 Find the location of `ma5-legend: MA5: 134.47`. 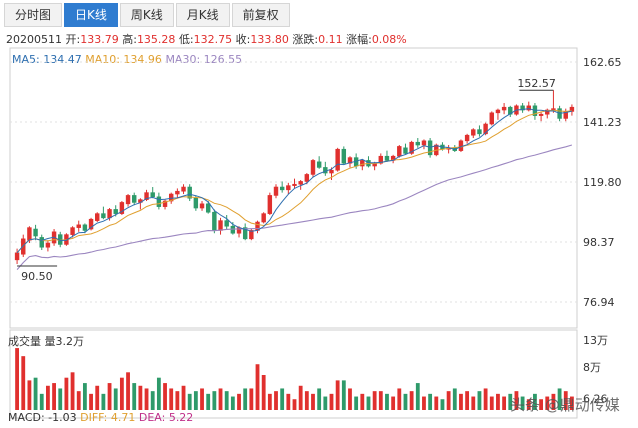

ma5-legend: MA5: 134.47 is located at coordinates (47, 59).